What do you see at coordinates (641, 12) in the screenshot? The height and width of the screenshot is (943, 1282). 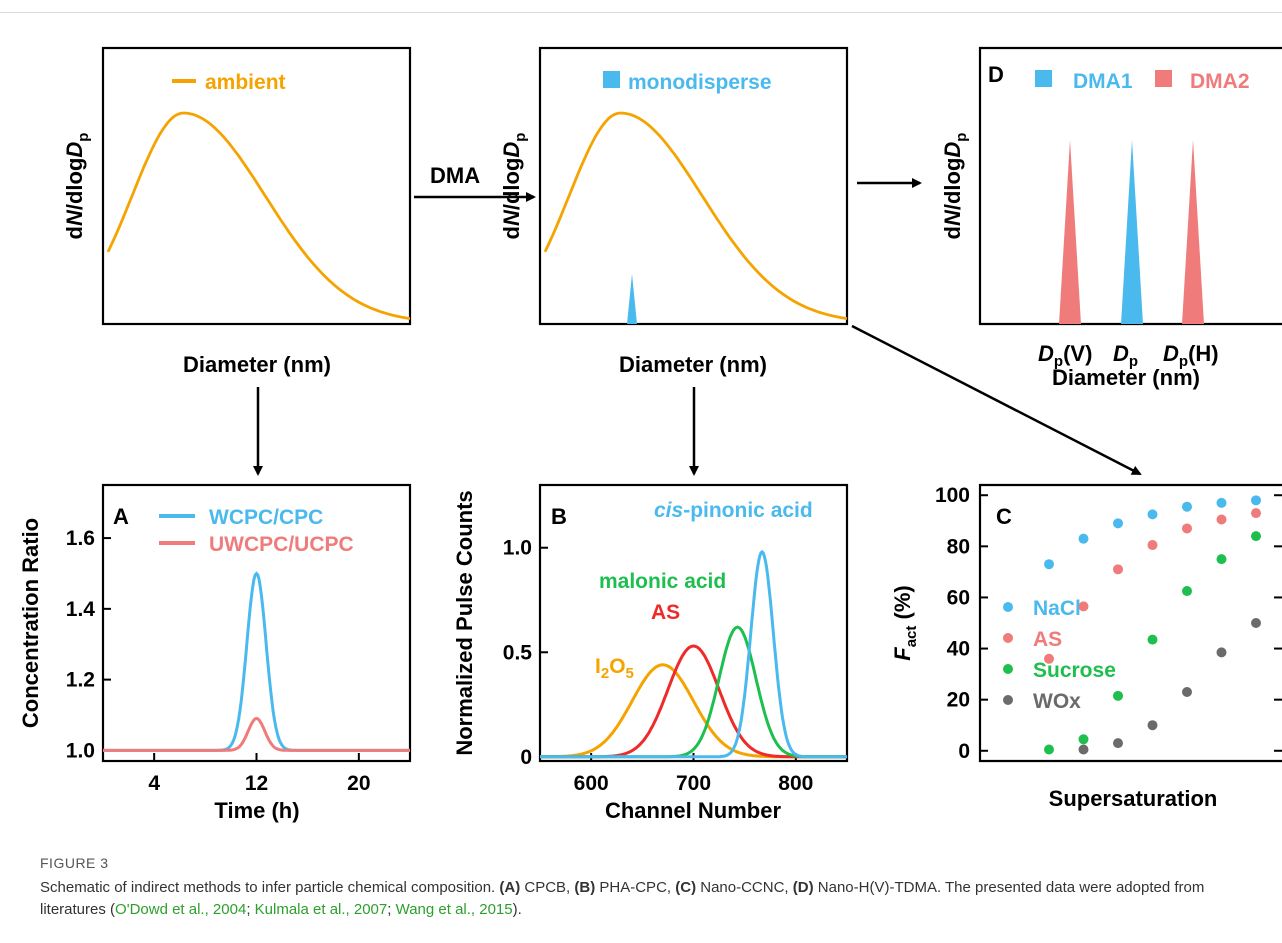 I see `top-divider` at bounding box center [641, 12].